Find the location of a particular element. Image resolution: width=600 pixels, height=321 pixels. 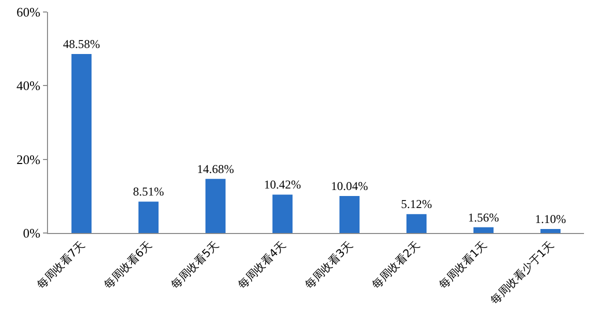

data-label: 48.58% is located at coordinates (81, 44).